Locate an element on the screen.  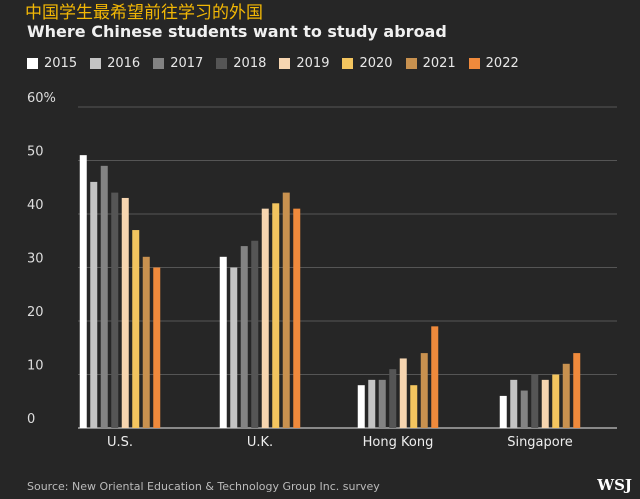
bar-2019-singapore is located at coordinates (545, 403).